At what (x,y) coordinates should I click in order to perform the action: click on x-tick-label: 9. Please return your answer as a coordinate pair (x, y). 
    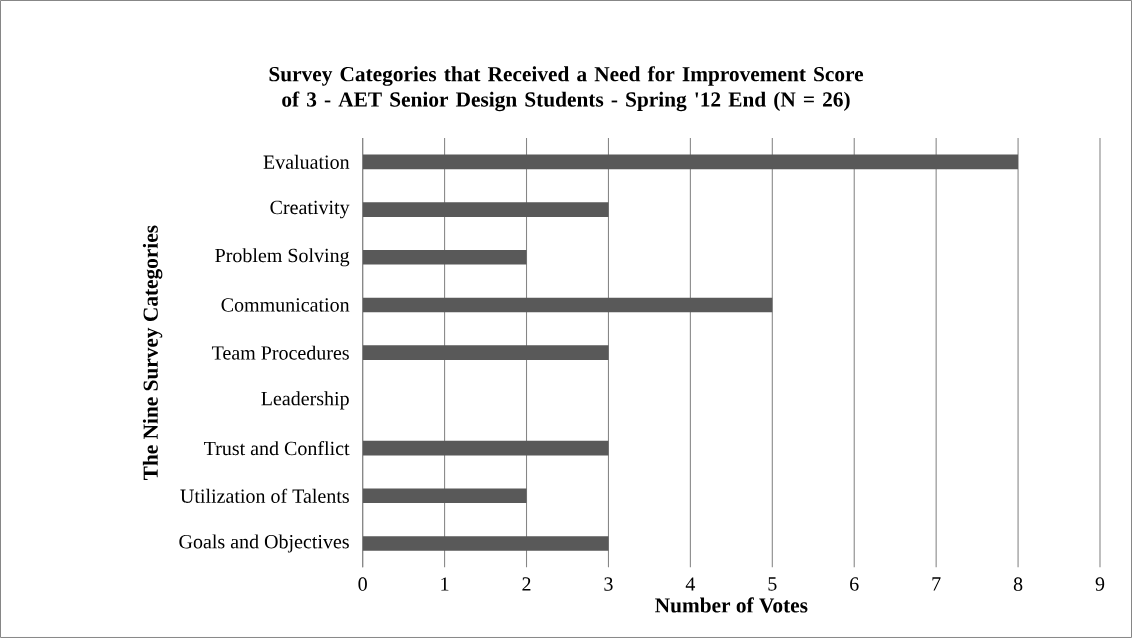
    Looking at the image, I should click on (1100, 584).